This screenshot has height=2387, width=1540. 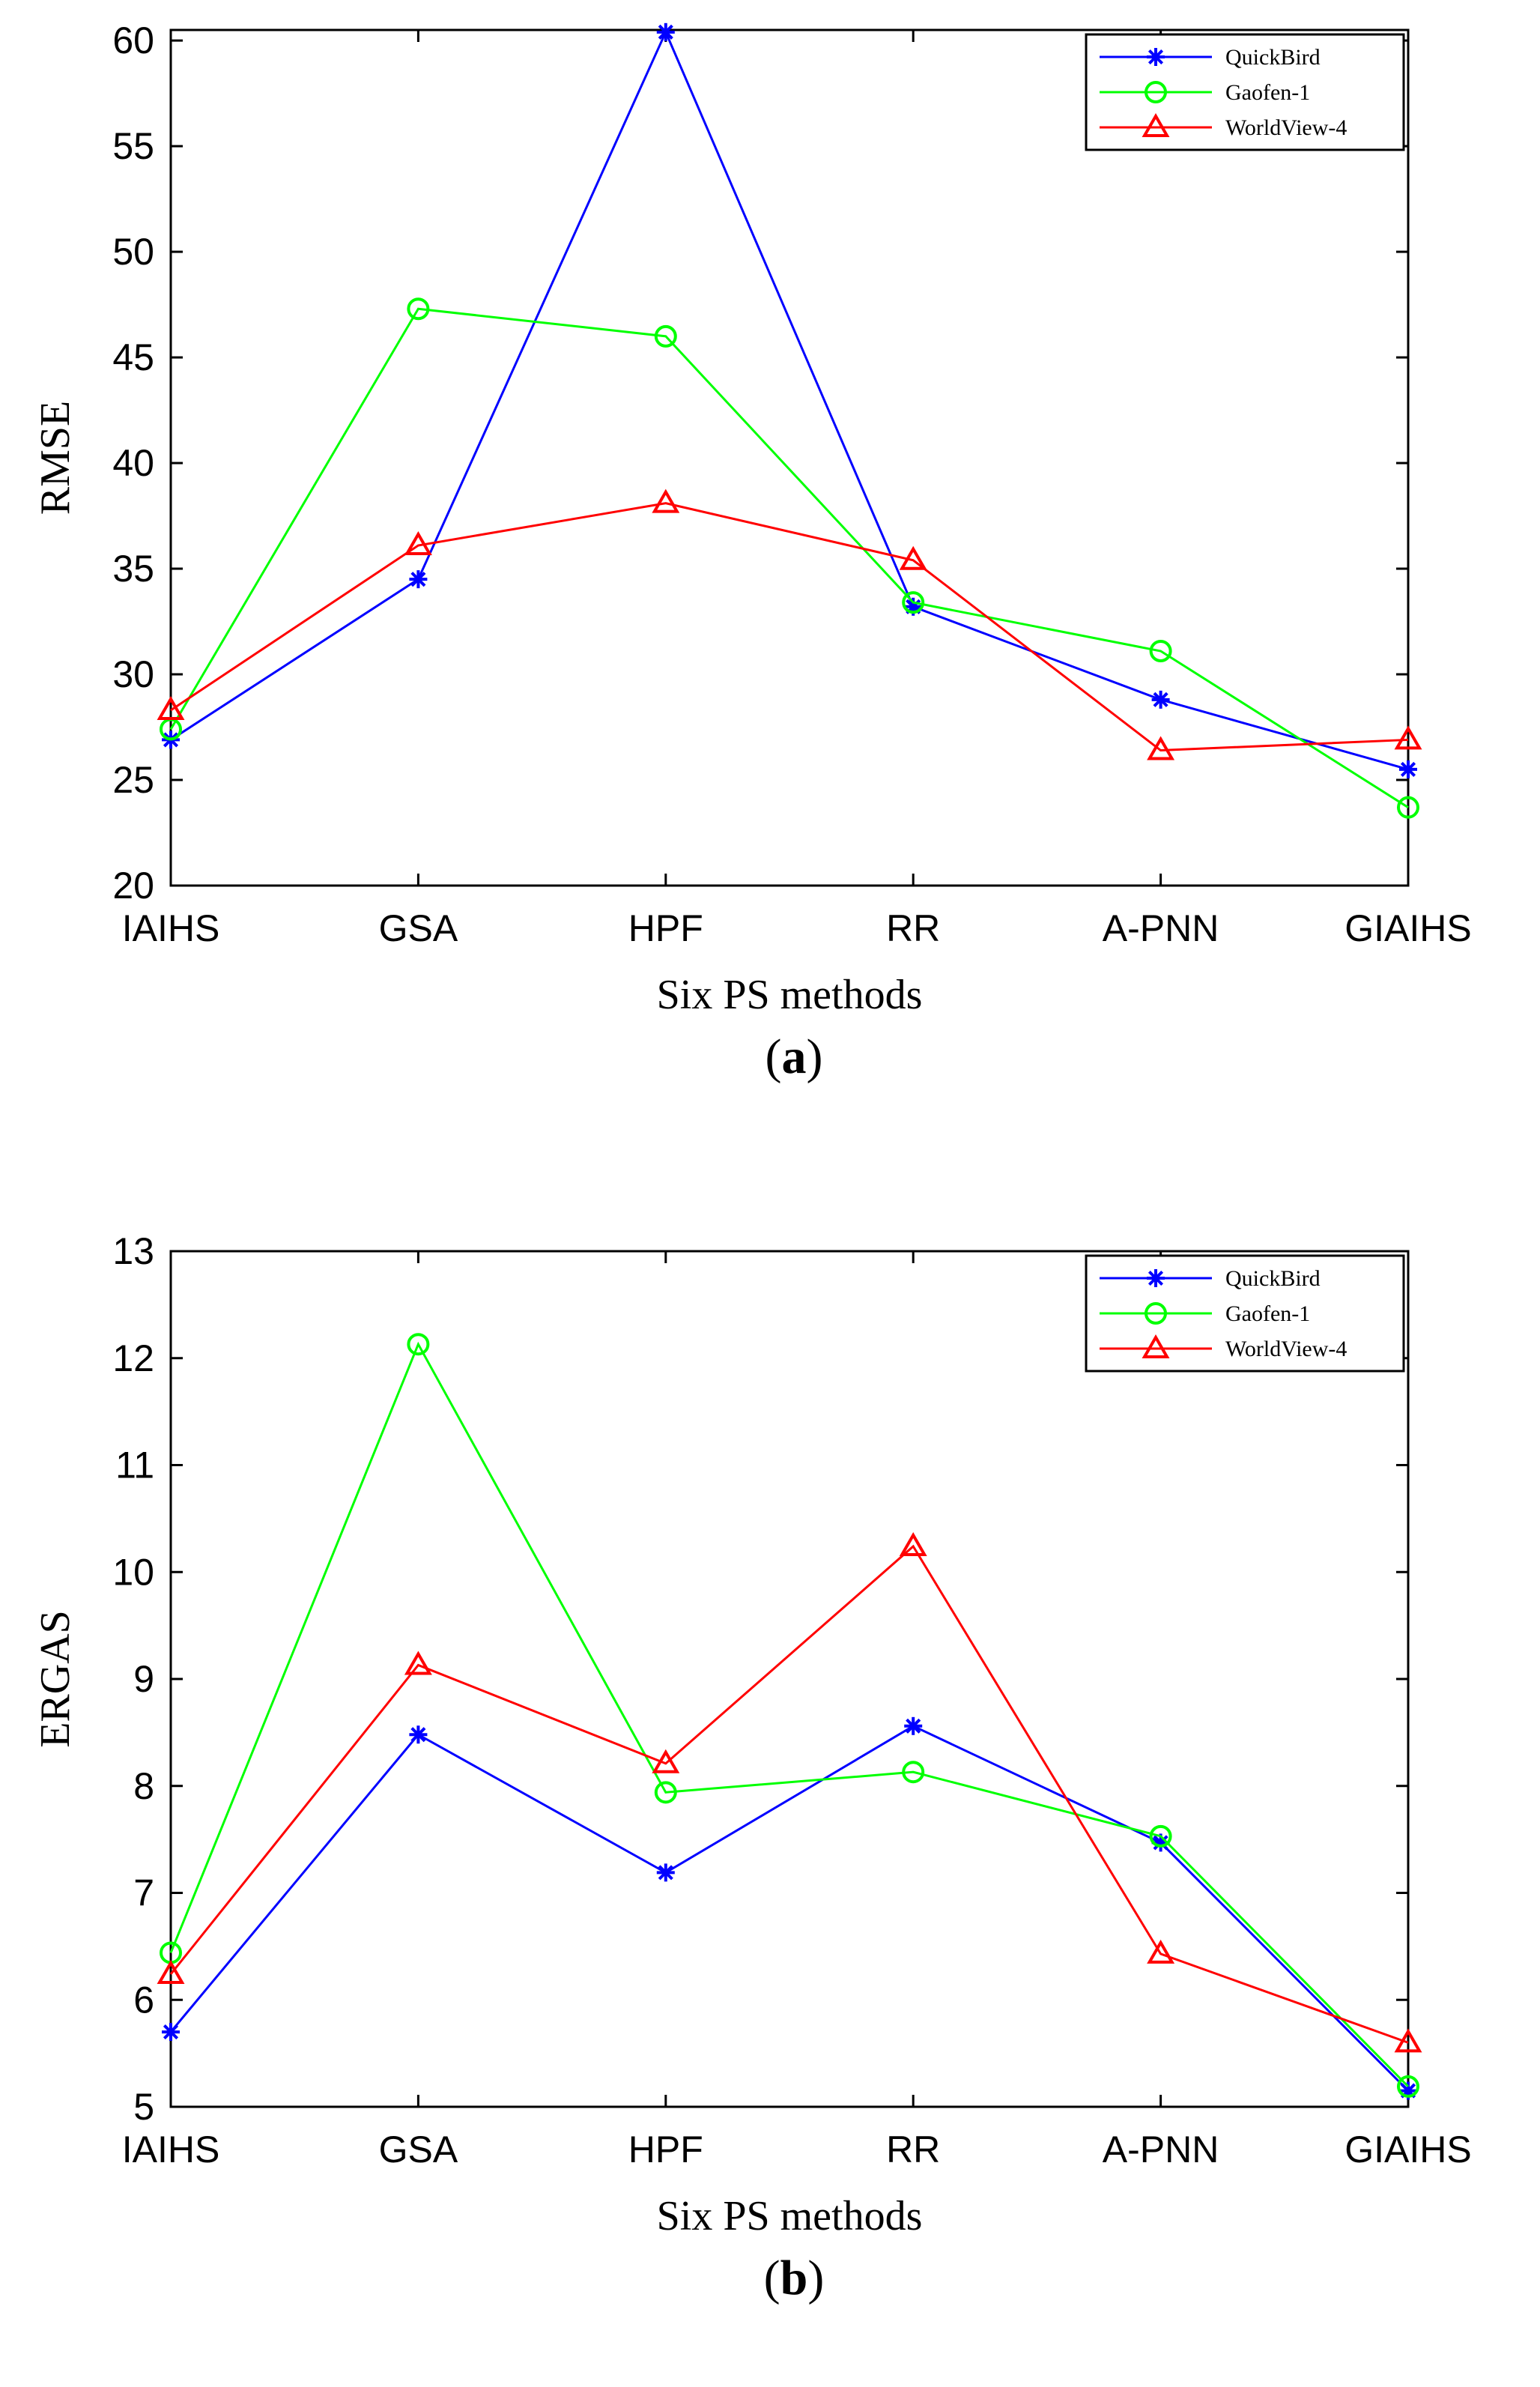 I want to click on y-tick-label: 8, so click(x=143, y=1786).